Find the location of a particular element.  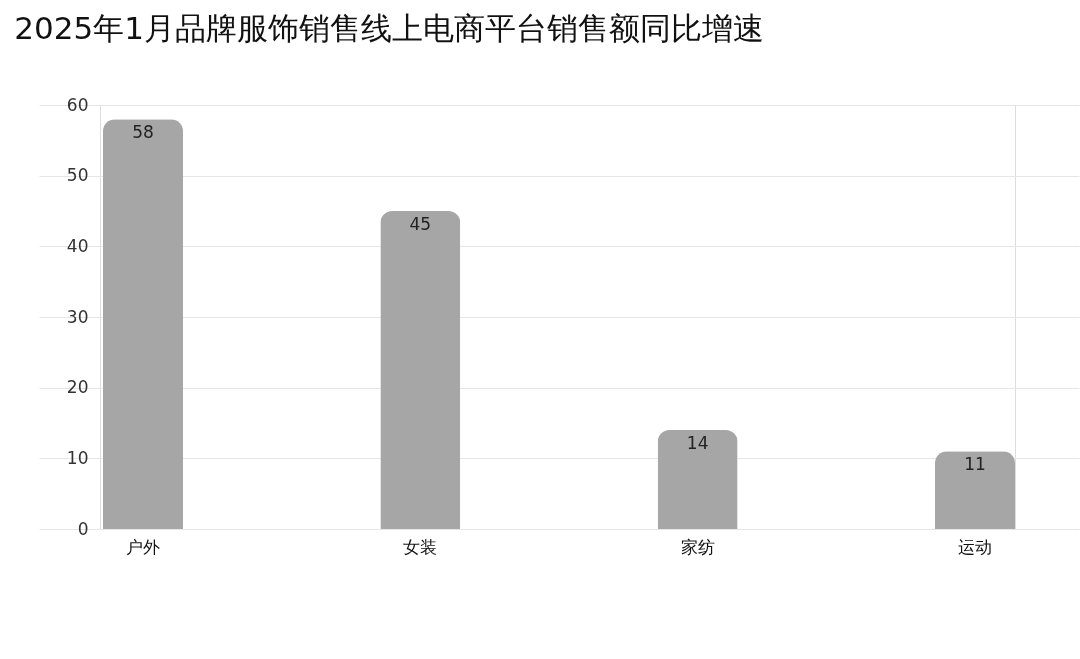

x-tick-label: 家纺 is located at coordinates (697, 546).